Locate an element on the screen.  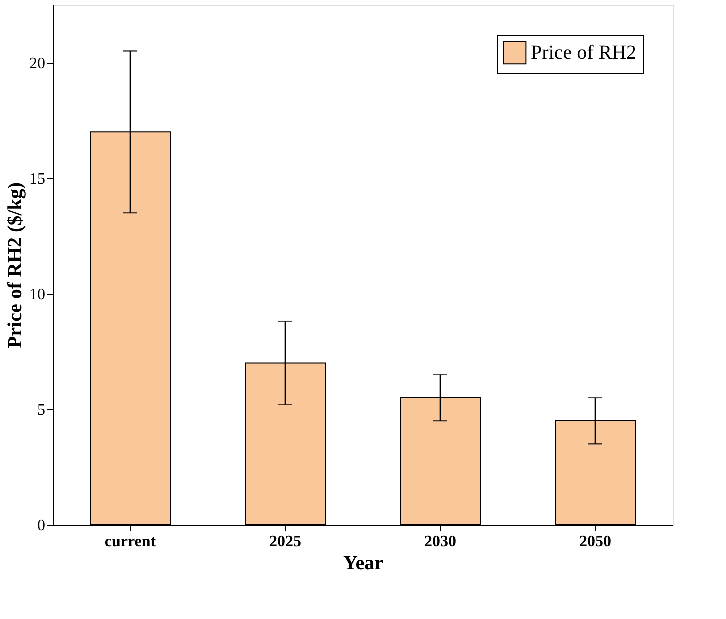
y-tick-label: 0 is located at coordinates (42, 526).